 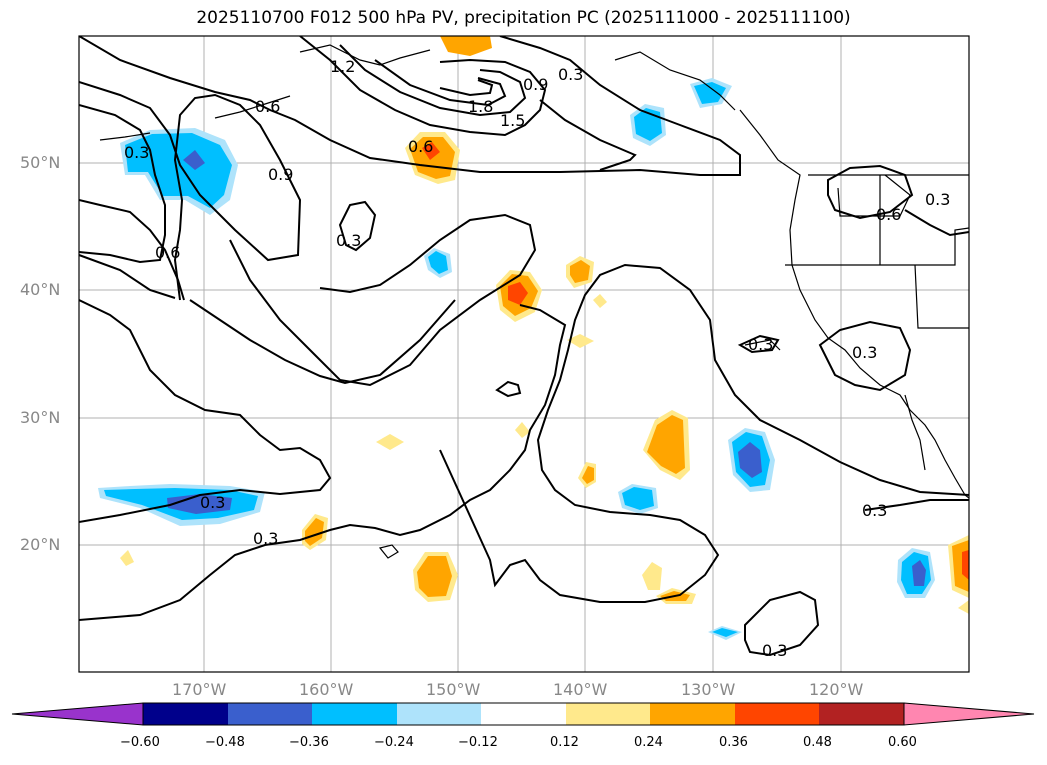 I want to click on lat-label: 40°N, so click(x=40, y=289).